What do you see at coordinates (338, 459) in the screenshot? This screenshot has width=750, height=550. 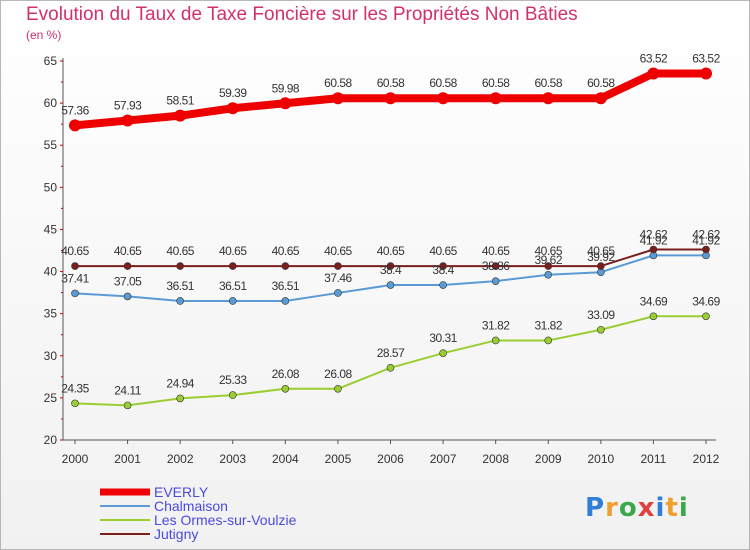 I see `x-tick-label: 2005` at bounding box center [338, 459].